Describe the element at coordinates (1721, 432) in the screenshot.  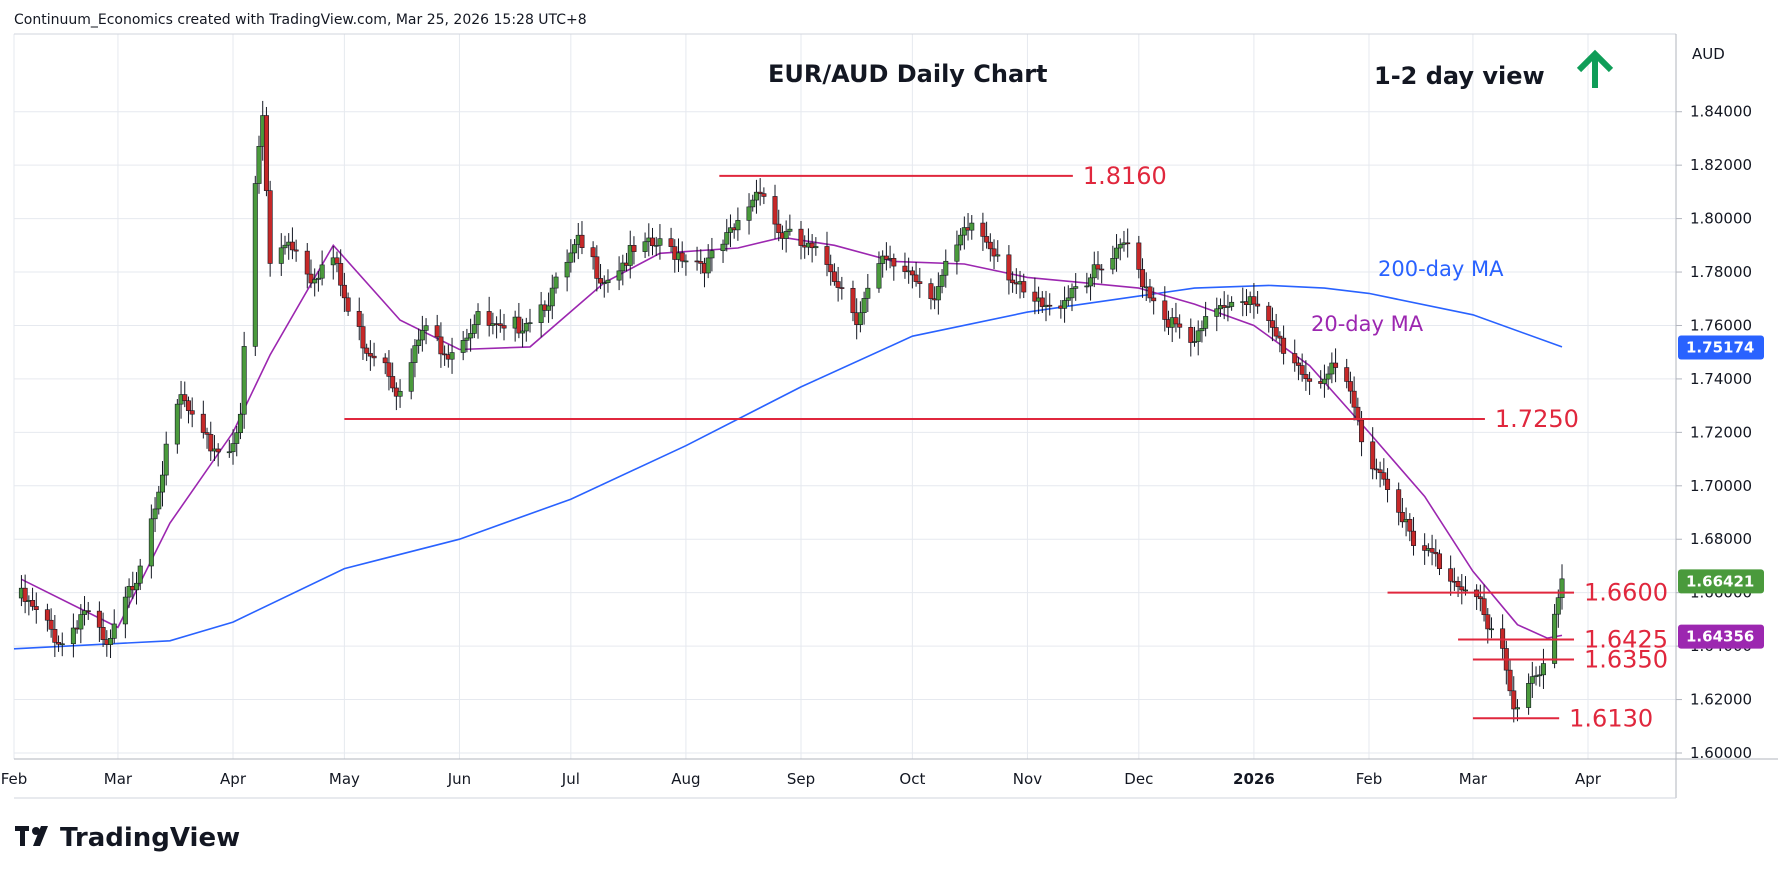
I see `y-tick-label: 1.72000` at that location.